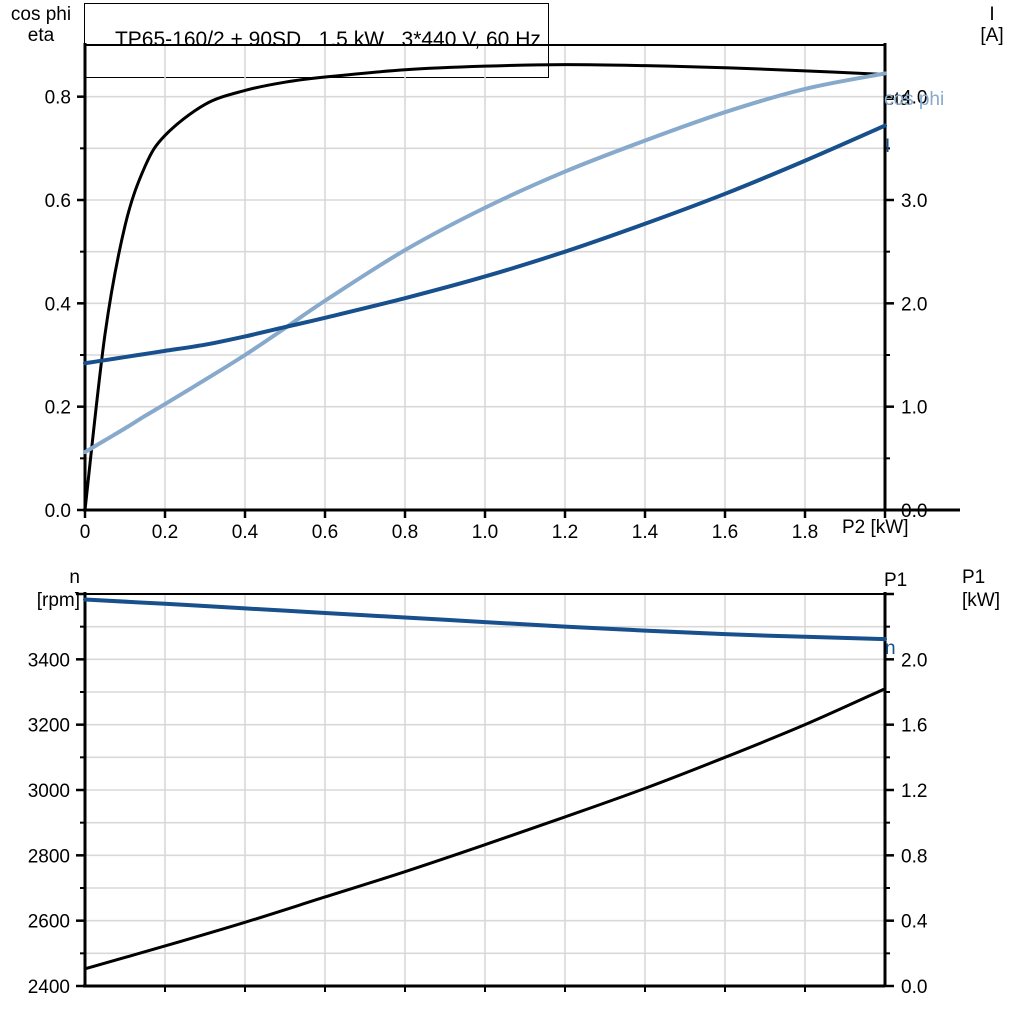 The image size is (1024, 1024). Describe the element at coordinates (49, 660) in the screenshot. I see `svg-text: 3400` at that location.